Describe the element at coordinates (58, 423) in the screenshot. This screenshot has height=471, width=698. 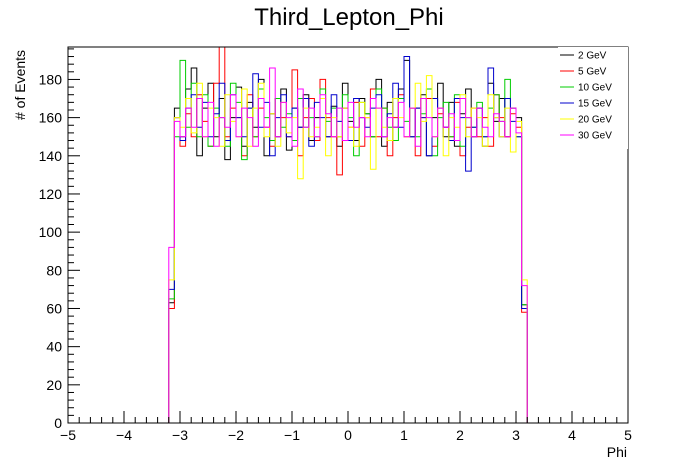
I see `y-tick-label: 0` at that location.